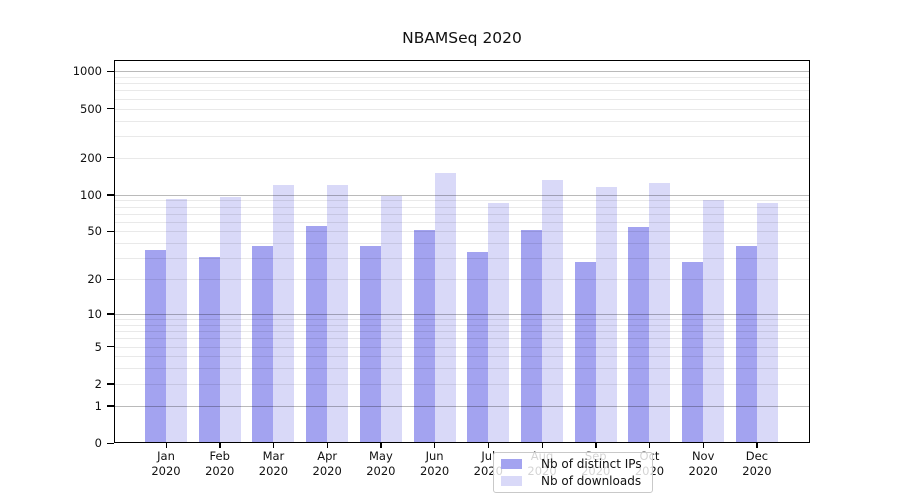 The height and width of the screenshot is (500, 900). I want to click on y-tick-label: 100, so click(91, 194).